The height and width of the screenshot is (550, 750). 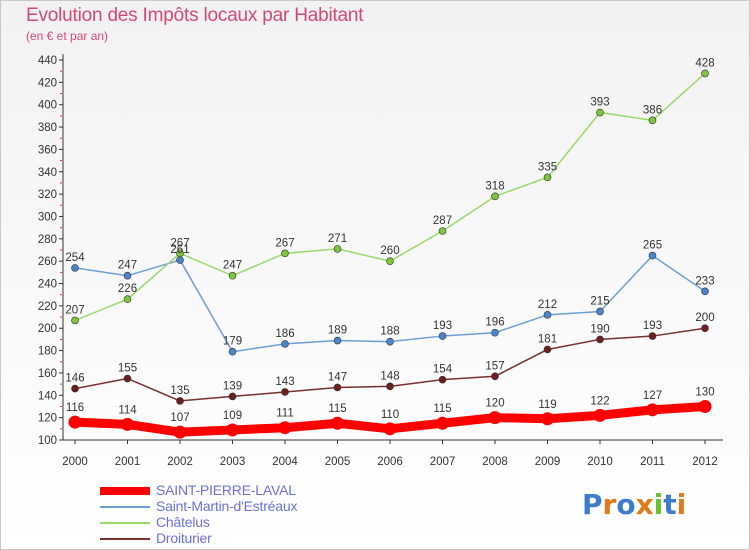 What do you see at coordinates (443, 462) in the screenshot?
I see `x-tick-label: 2007` at bounding box center [443, 462].